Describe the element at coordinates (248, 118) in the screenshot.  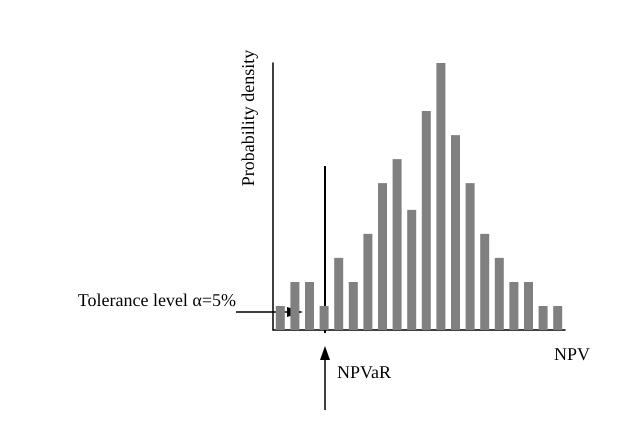
I see `y-axis-title: Probability density` at that location.